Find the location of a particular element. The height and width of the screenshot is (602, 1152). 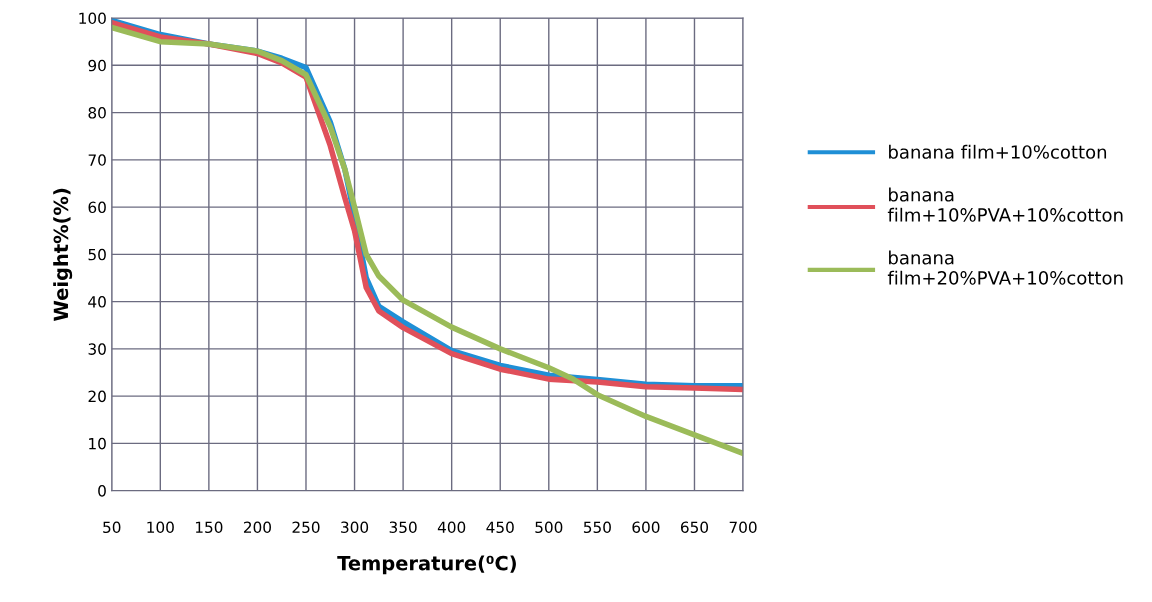

x-tick-label: 450 is located at coordinates (500, 527).